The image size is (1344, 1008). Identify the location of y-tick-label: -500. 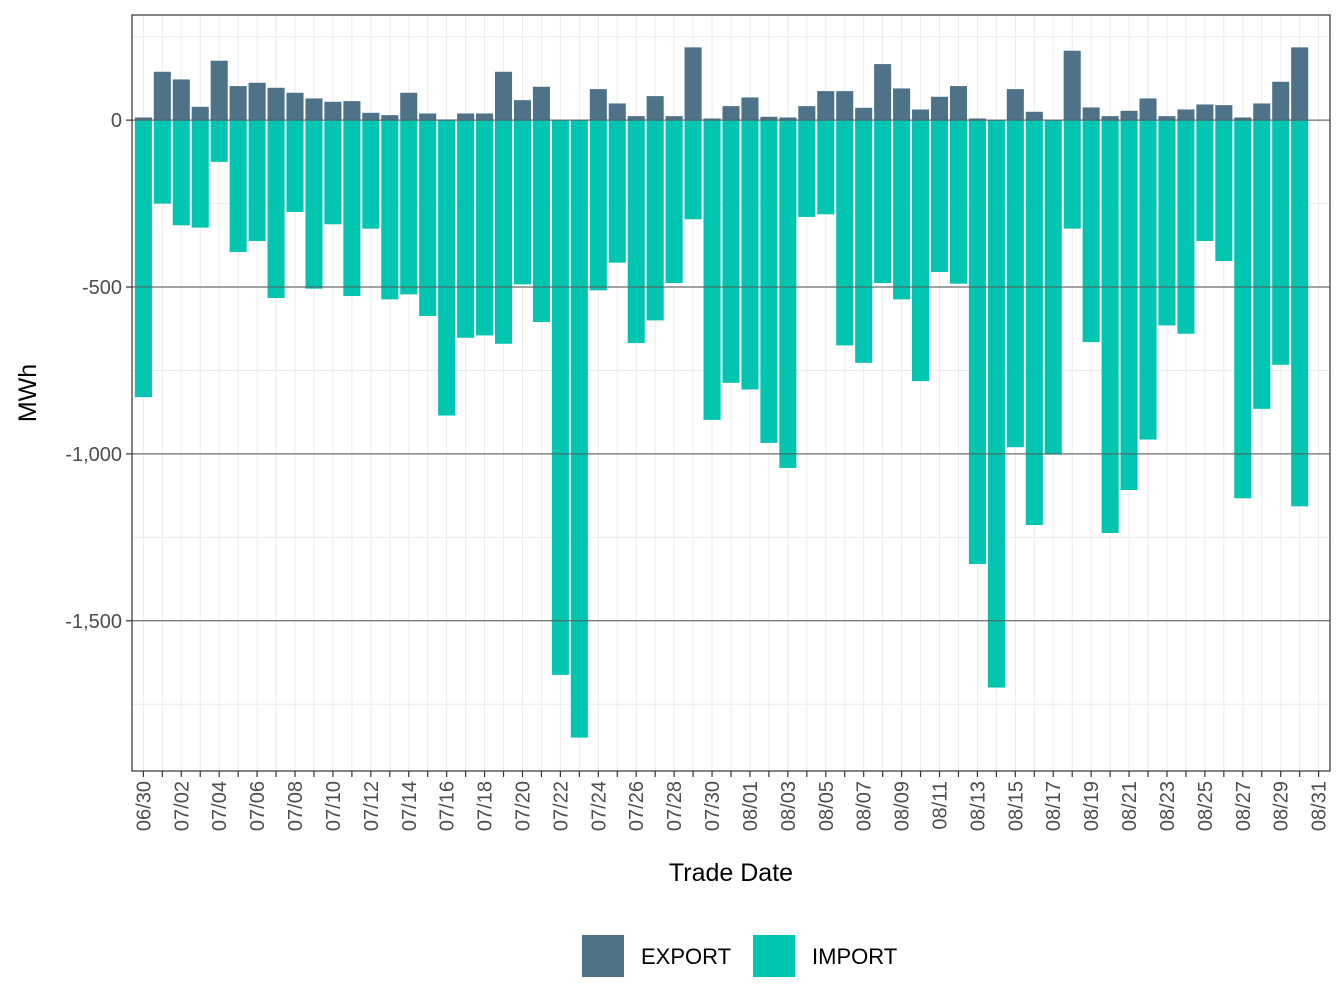
(102, 288).